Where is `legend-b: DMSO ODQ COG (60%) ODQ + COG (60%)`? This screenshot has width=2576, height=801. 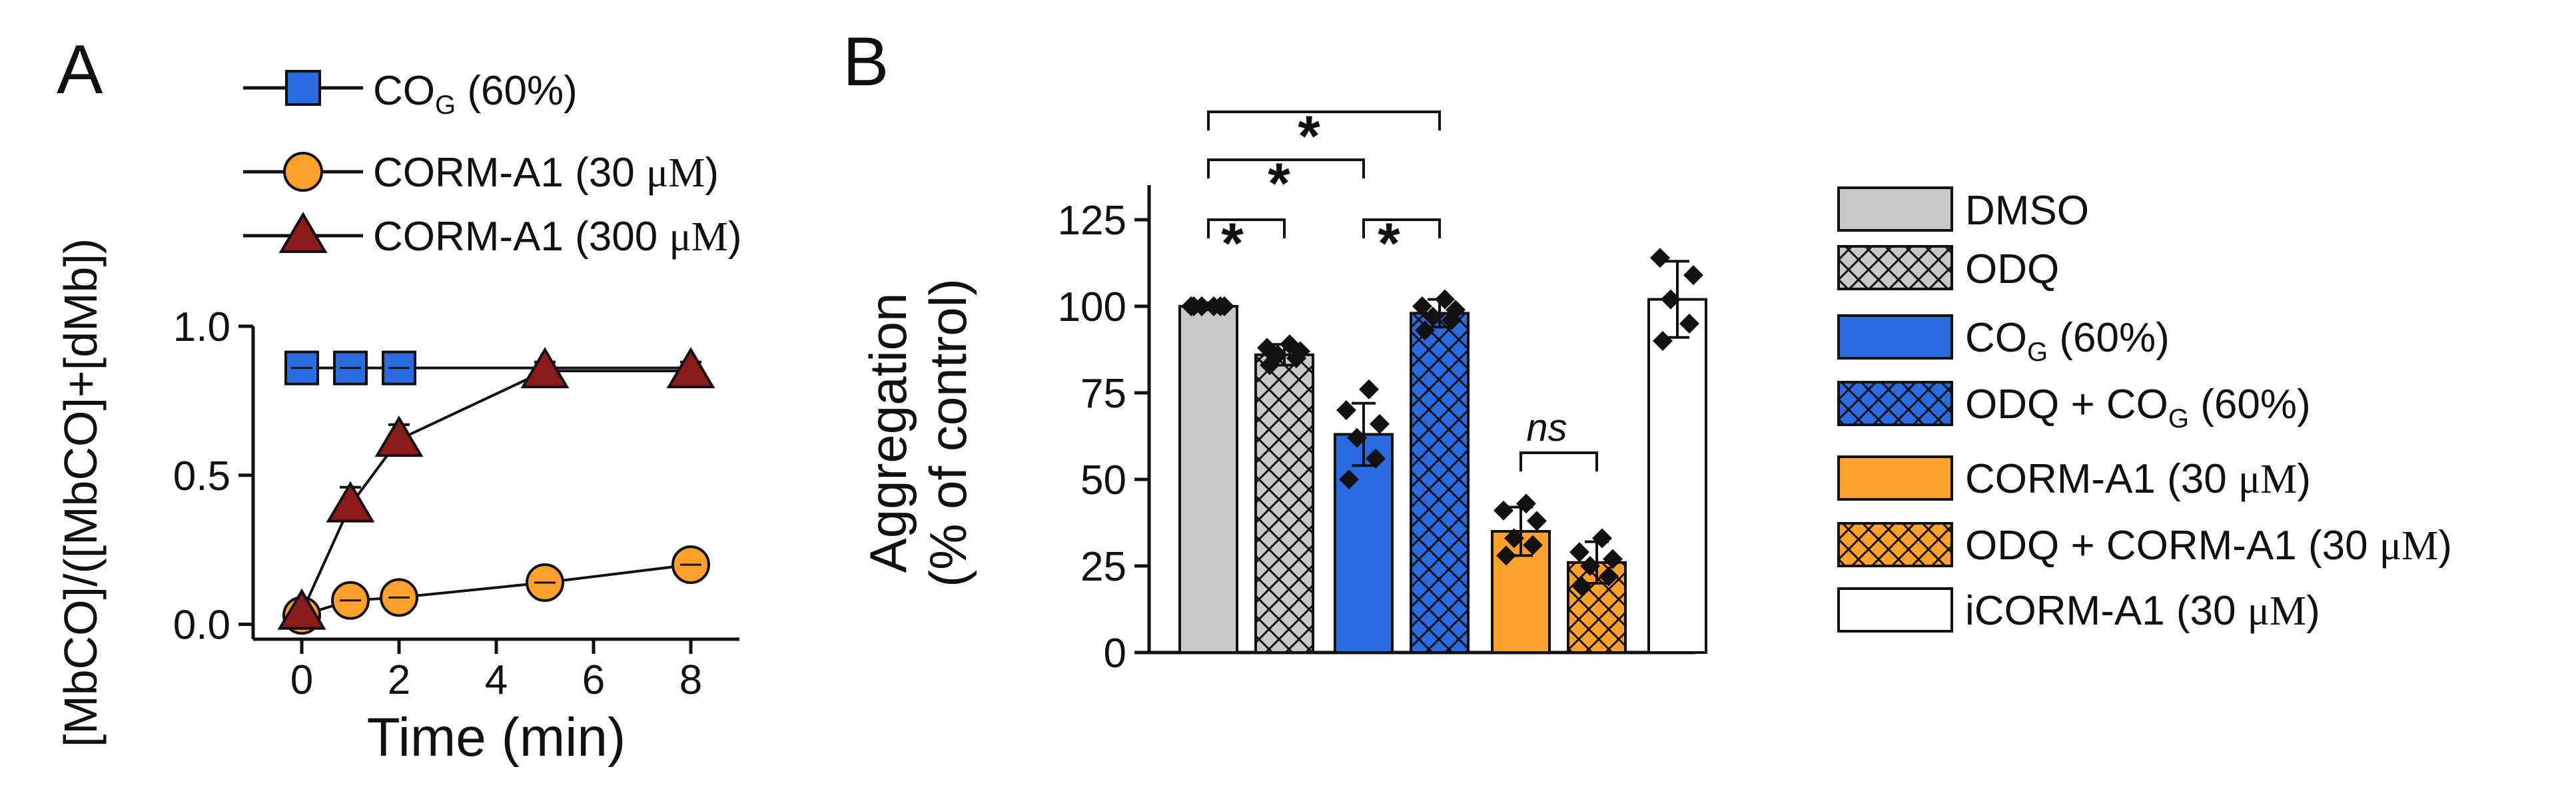 legend-b: DMSO ODQ COG (60%) ODQ + COG (60%) is located at coordinates (2145, 410).